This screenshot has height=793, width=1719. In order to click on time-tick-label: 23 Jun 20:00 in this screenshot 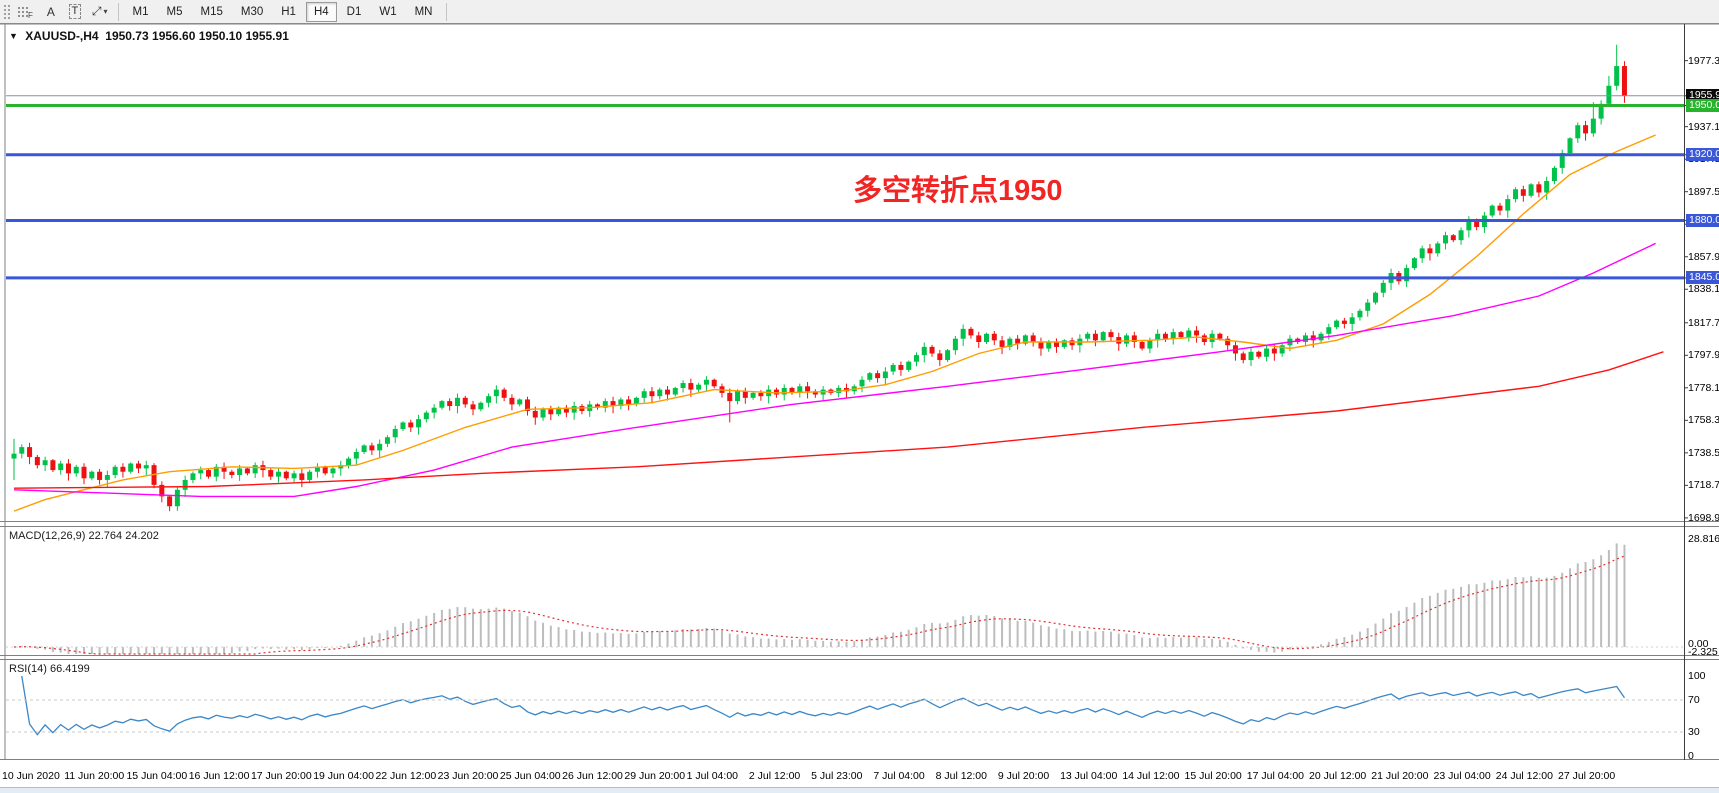, I will do `click(468, 776)`.